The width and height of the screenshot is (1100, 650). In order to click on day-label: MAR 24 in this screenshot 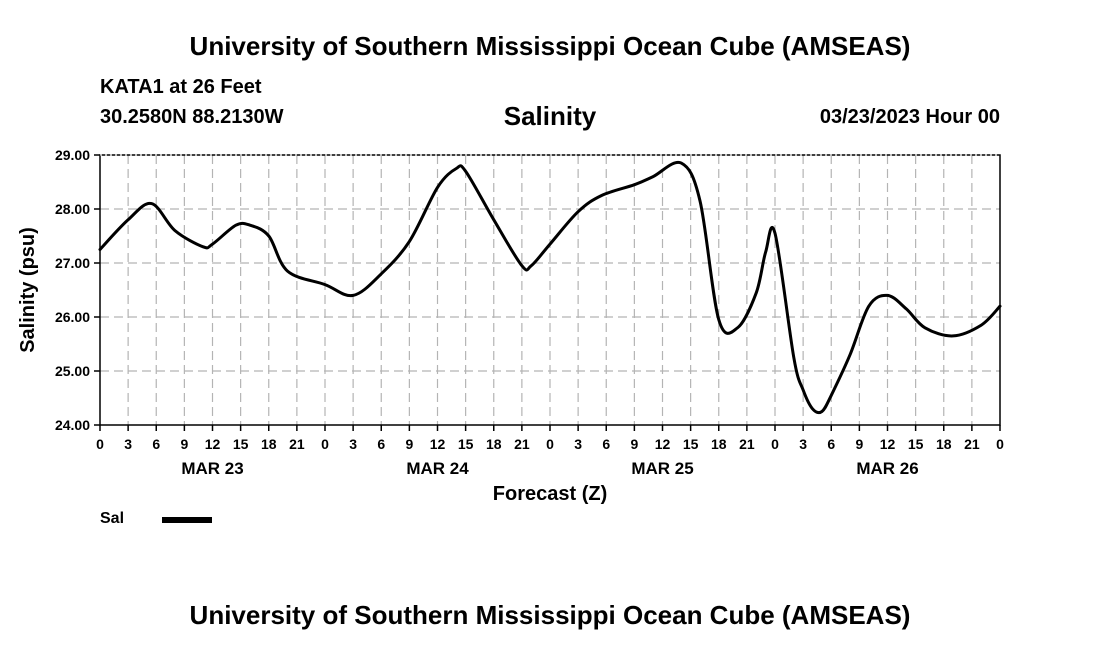, I will do `click(437, 468)`.